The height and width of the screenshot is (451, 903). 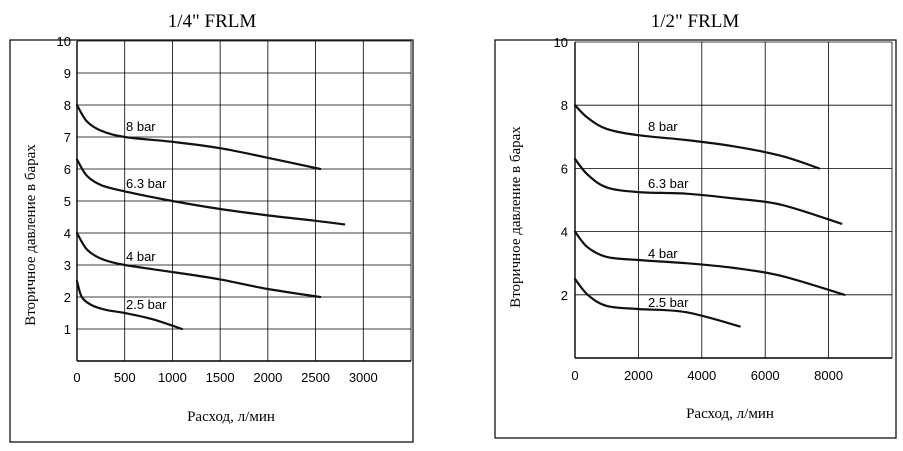 What do you see at coordinates (67, 73) in the screenshot?
I see `chart-1-y-tick-label: 9` at bounding box center [67, 73].